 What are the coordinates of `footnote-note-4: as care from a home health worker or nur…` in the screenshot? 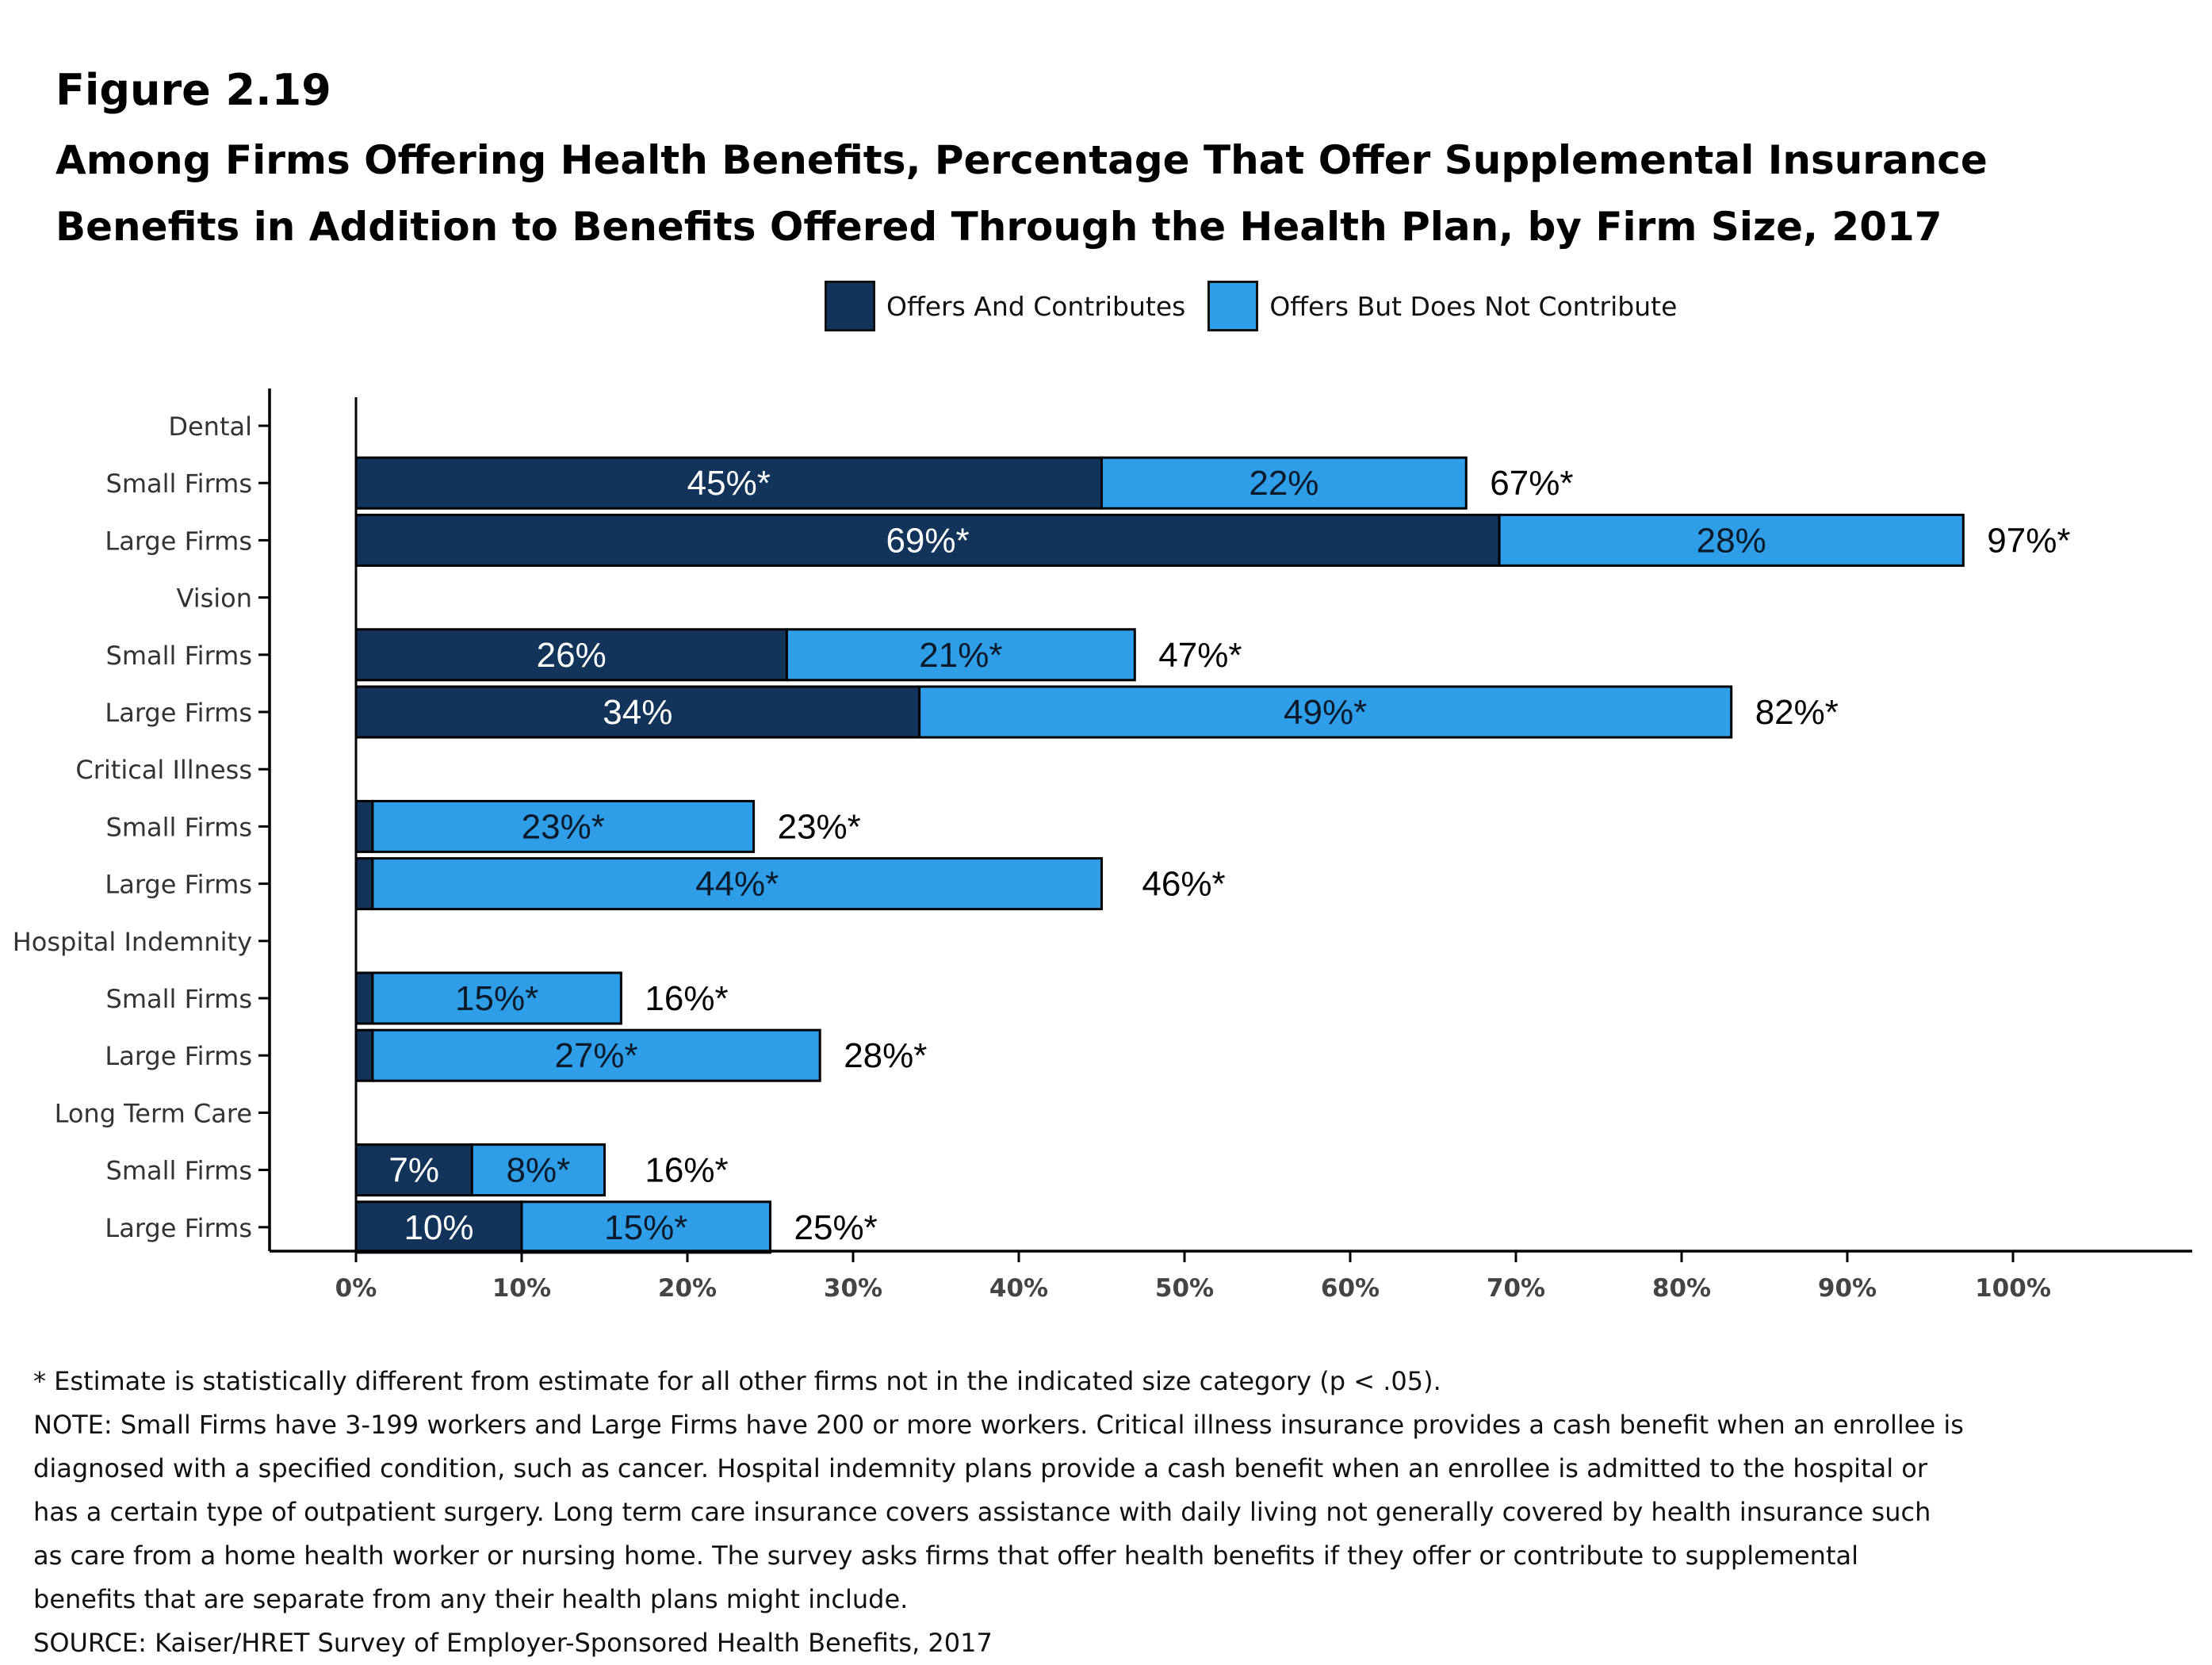 It's located at (946, 1556).